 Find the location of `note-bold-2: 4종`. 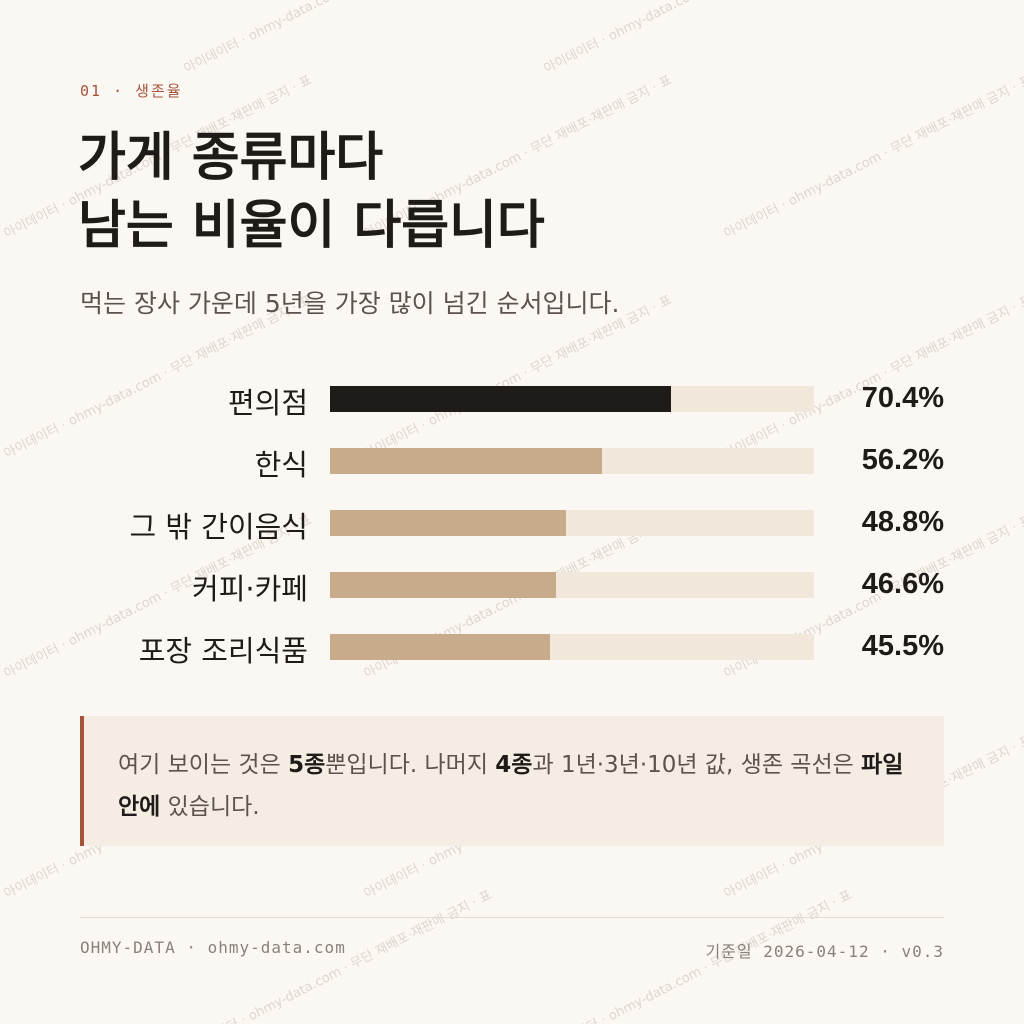

note-bold-2: 4종 is located at coordinates (514, 765).